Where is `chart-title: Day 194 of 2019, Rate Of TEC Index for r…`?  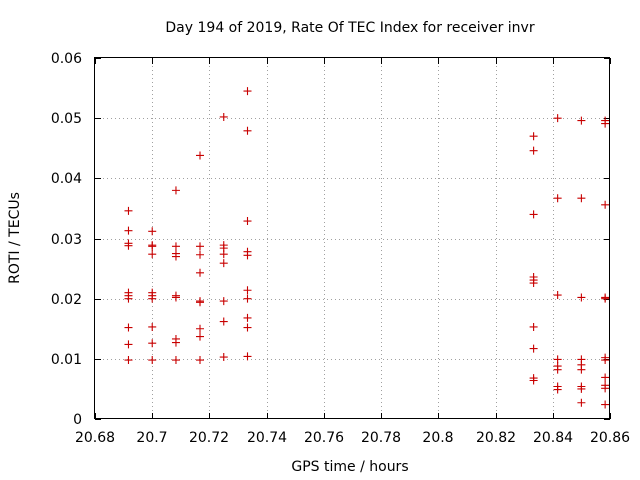
chart-title: Day 194 of 2019, Rate Of TEC Index for r… is located at coordinates (349, 28).